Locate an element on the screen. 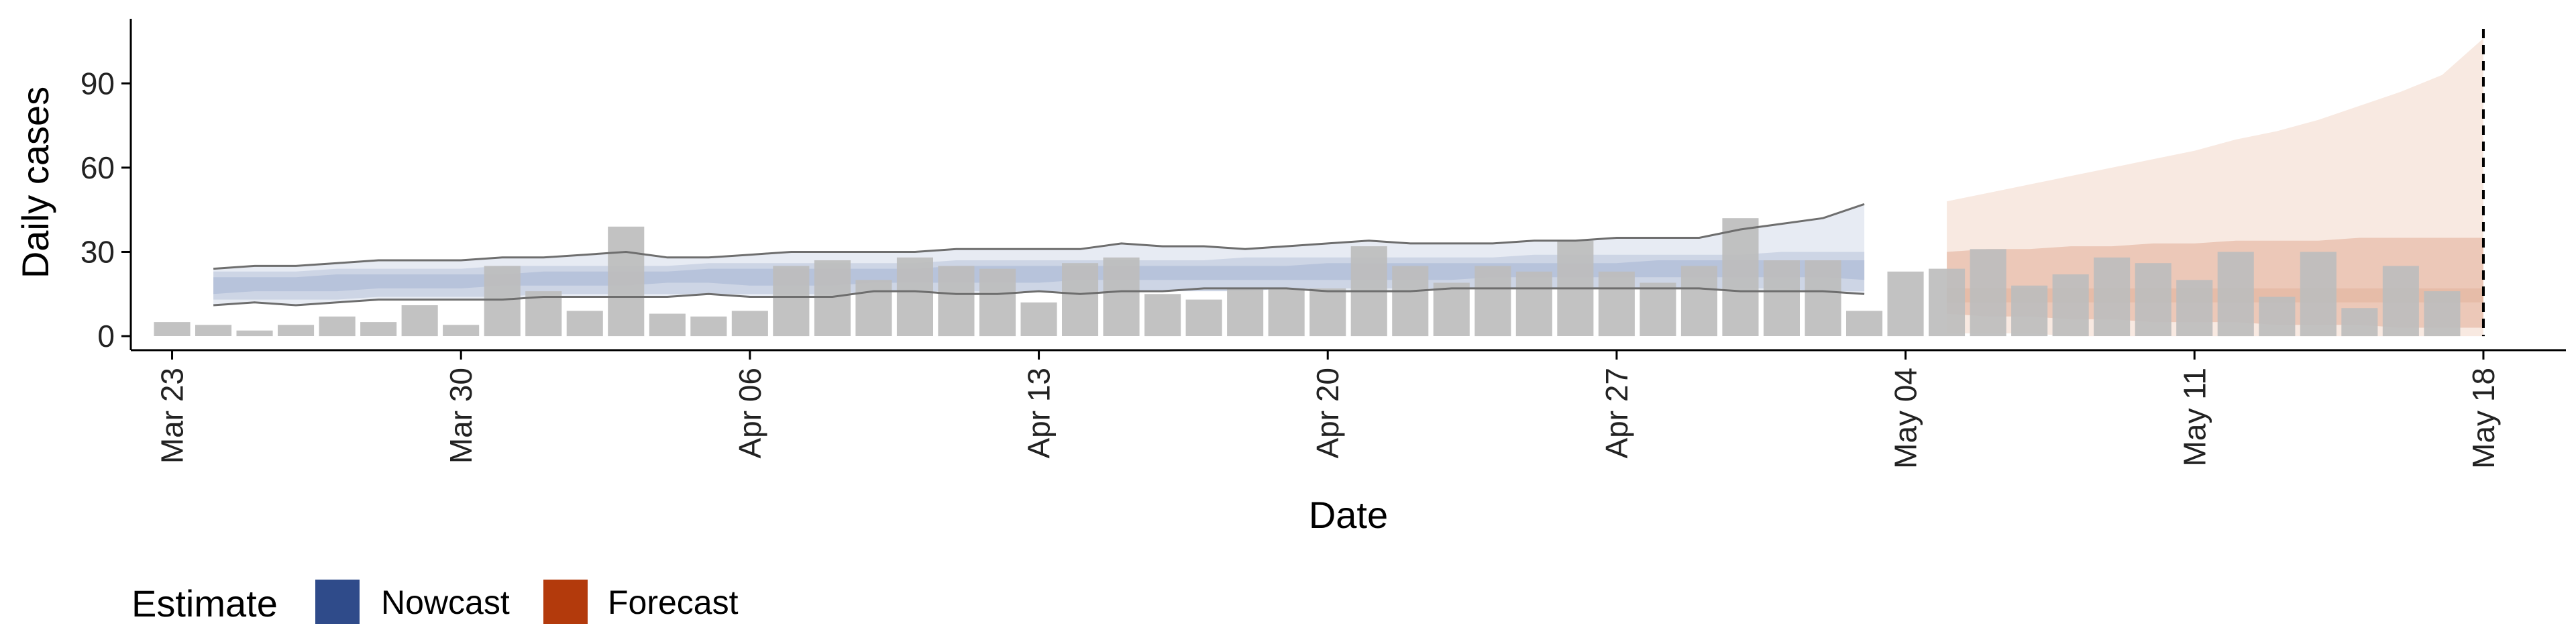  legend-title: Estimate is located at coordinates (204, 603).